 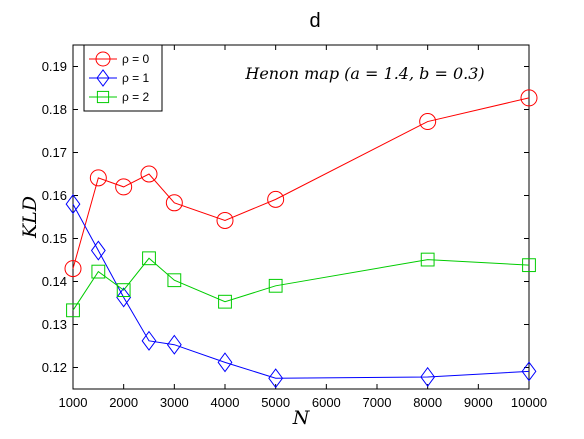 I want to click on y-tick-label: 0.19, so click(x=54, y=66).